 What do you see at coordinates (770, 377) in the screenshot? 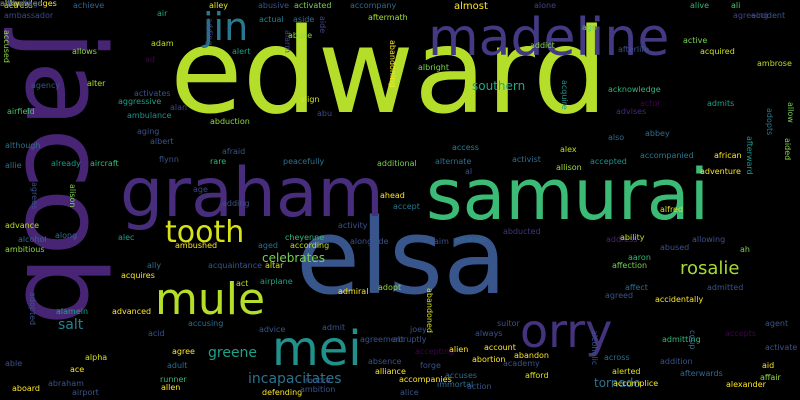
I see `word-affair: affair` at bounding box center [770, 377].